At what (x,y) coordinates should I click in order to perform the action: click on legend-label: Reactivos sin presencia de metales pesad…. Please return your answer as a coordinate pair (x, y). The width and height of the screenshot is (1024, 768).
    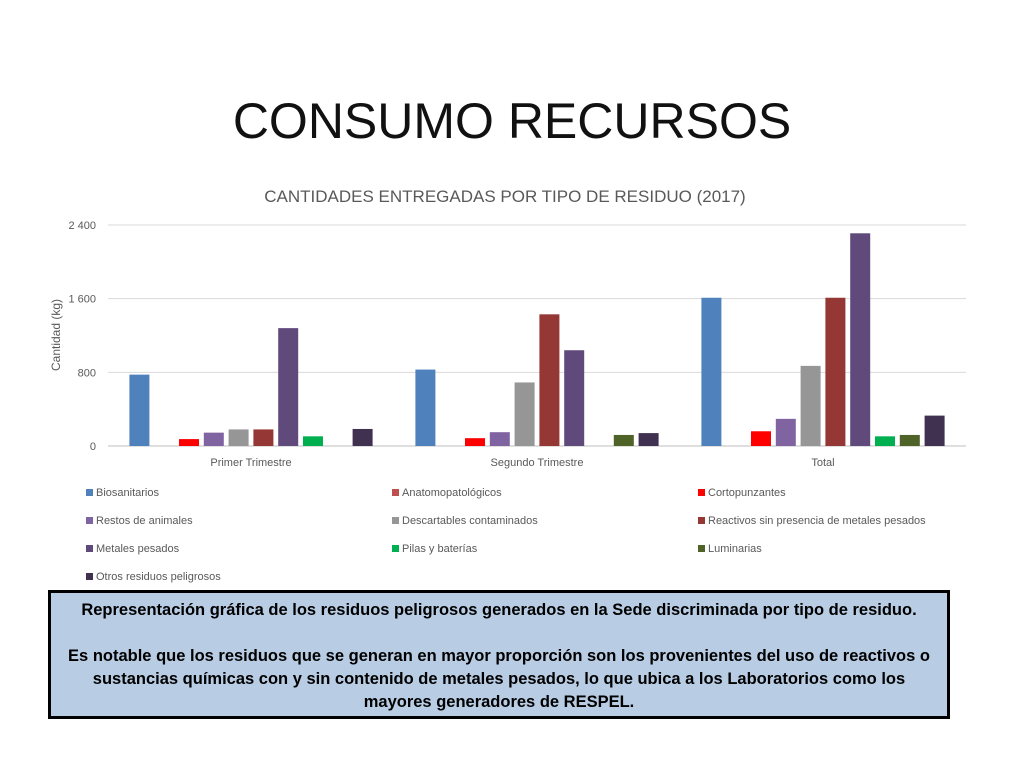
    Looking at the image, I should click on (817, 521).